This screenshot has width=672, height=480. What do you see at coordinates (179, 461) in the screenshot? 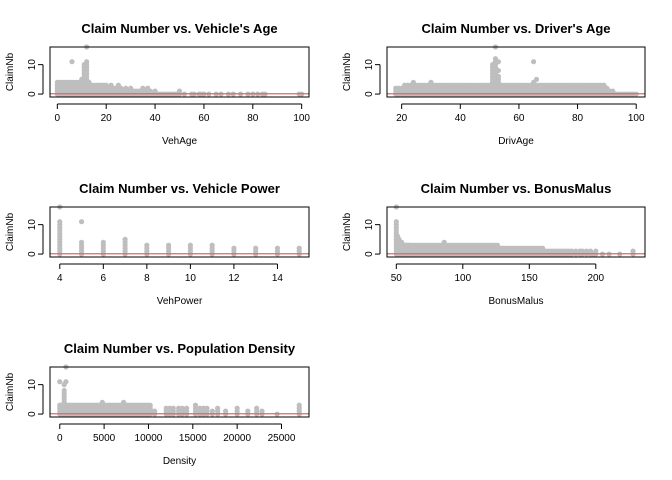
I see `x-axis-label: Density` at bounding box center [179, 461].